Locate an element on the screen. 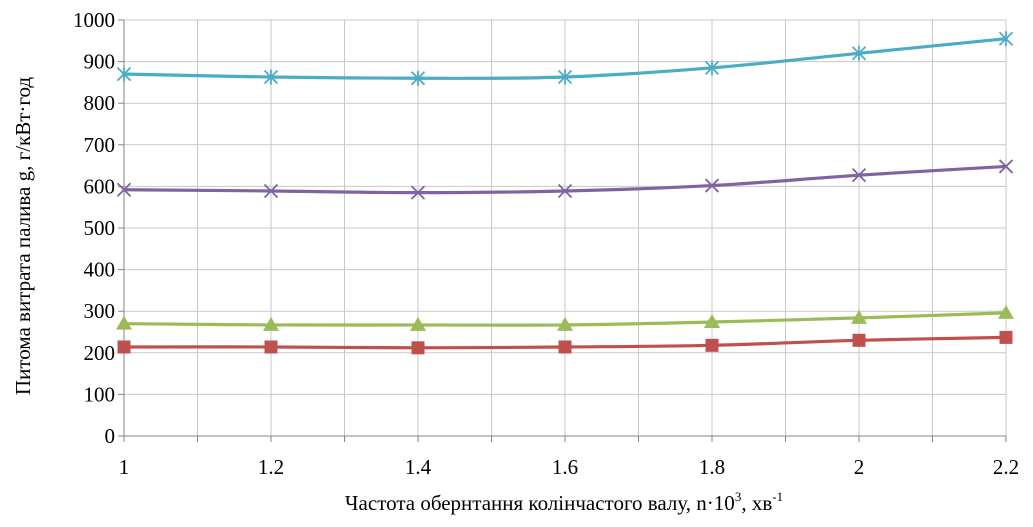 The image size is (1033, 527). y-tick-label: 300 is located at coordinates (100, 311).